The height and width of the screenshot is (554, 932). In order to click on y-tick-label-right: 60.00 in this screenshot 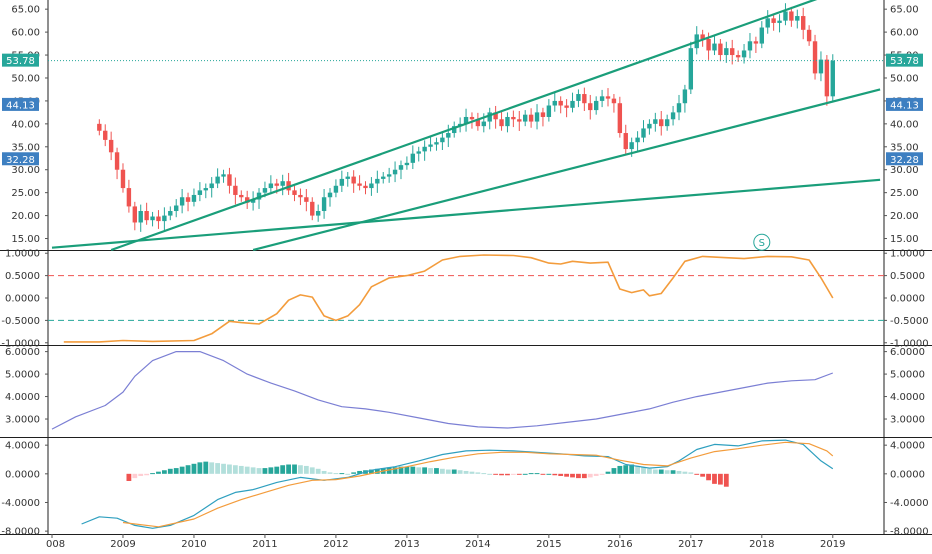, I will do `click(904, 33)`.